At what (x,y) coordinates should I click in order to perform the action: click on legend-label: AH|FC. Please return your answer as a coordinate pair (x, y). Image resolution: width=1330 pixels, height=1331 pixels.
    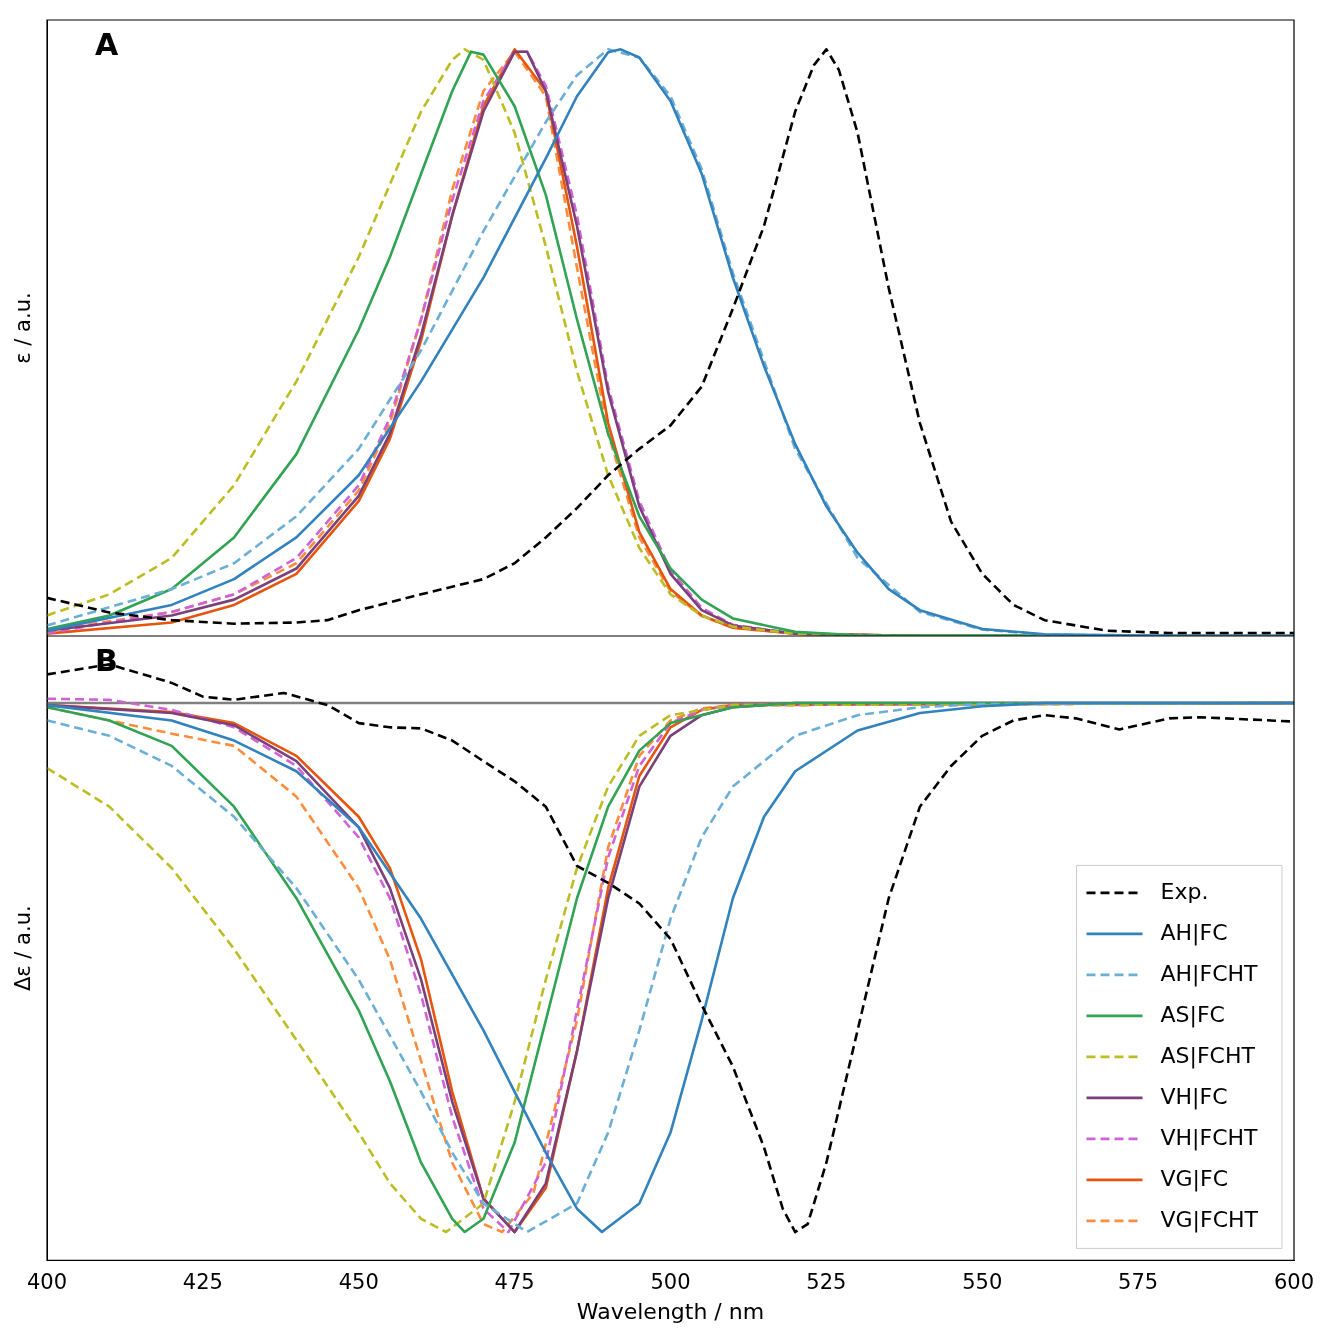
    Looking at the image, I should click on (1194, 932).